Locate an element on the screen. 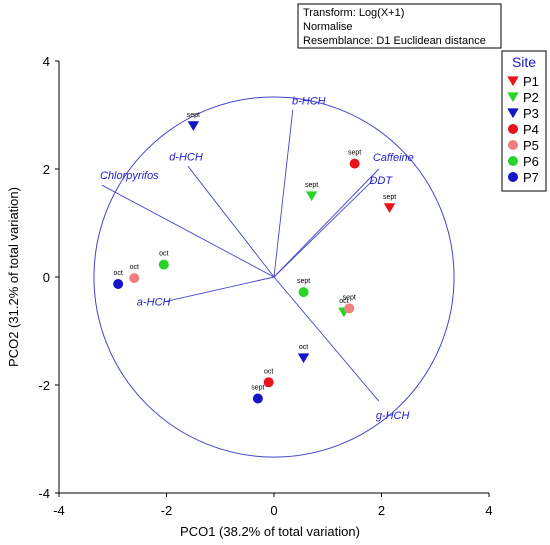  y-axis-title: PCO2 (31.2% of total variation) is located at coordinates (13, 277).